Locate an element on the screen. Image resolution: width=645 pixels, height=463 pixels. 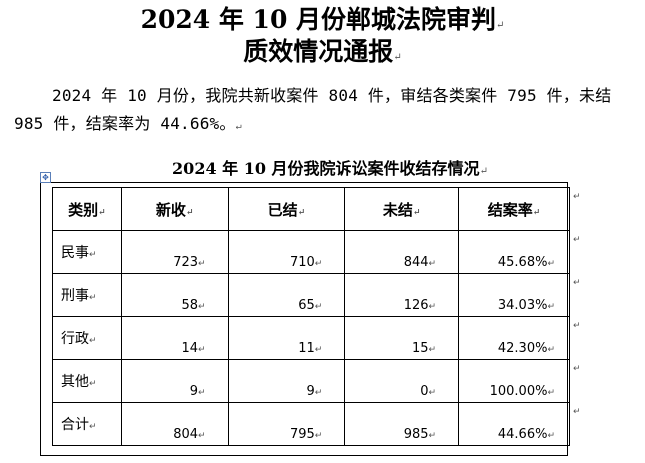
document-title-line-1: 2024 年 10 月份郸城法院审判↵ is located at coordinates (322, 23).